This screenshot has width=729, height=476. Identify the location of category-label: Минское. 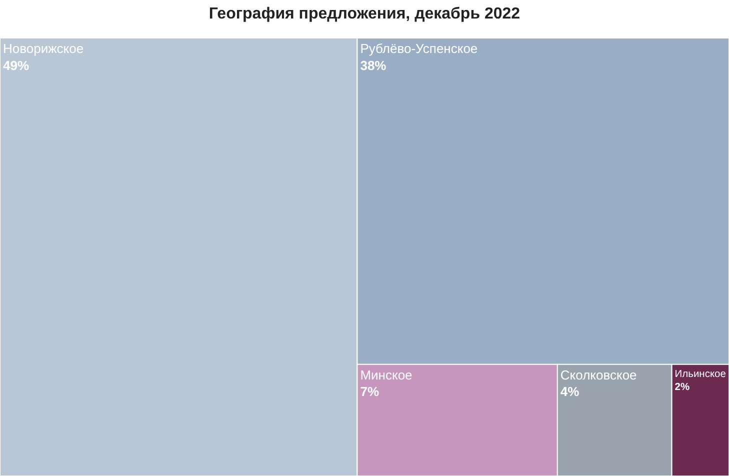
(386, 374).